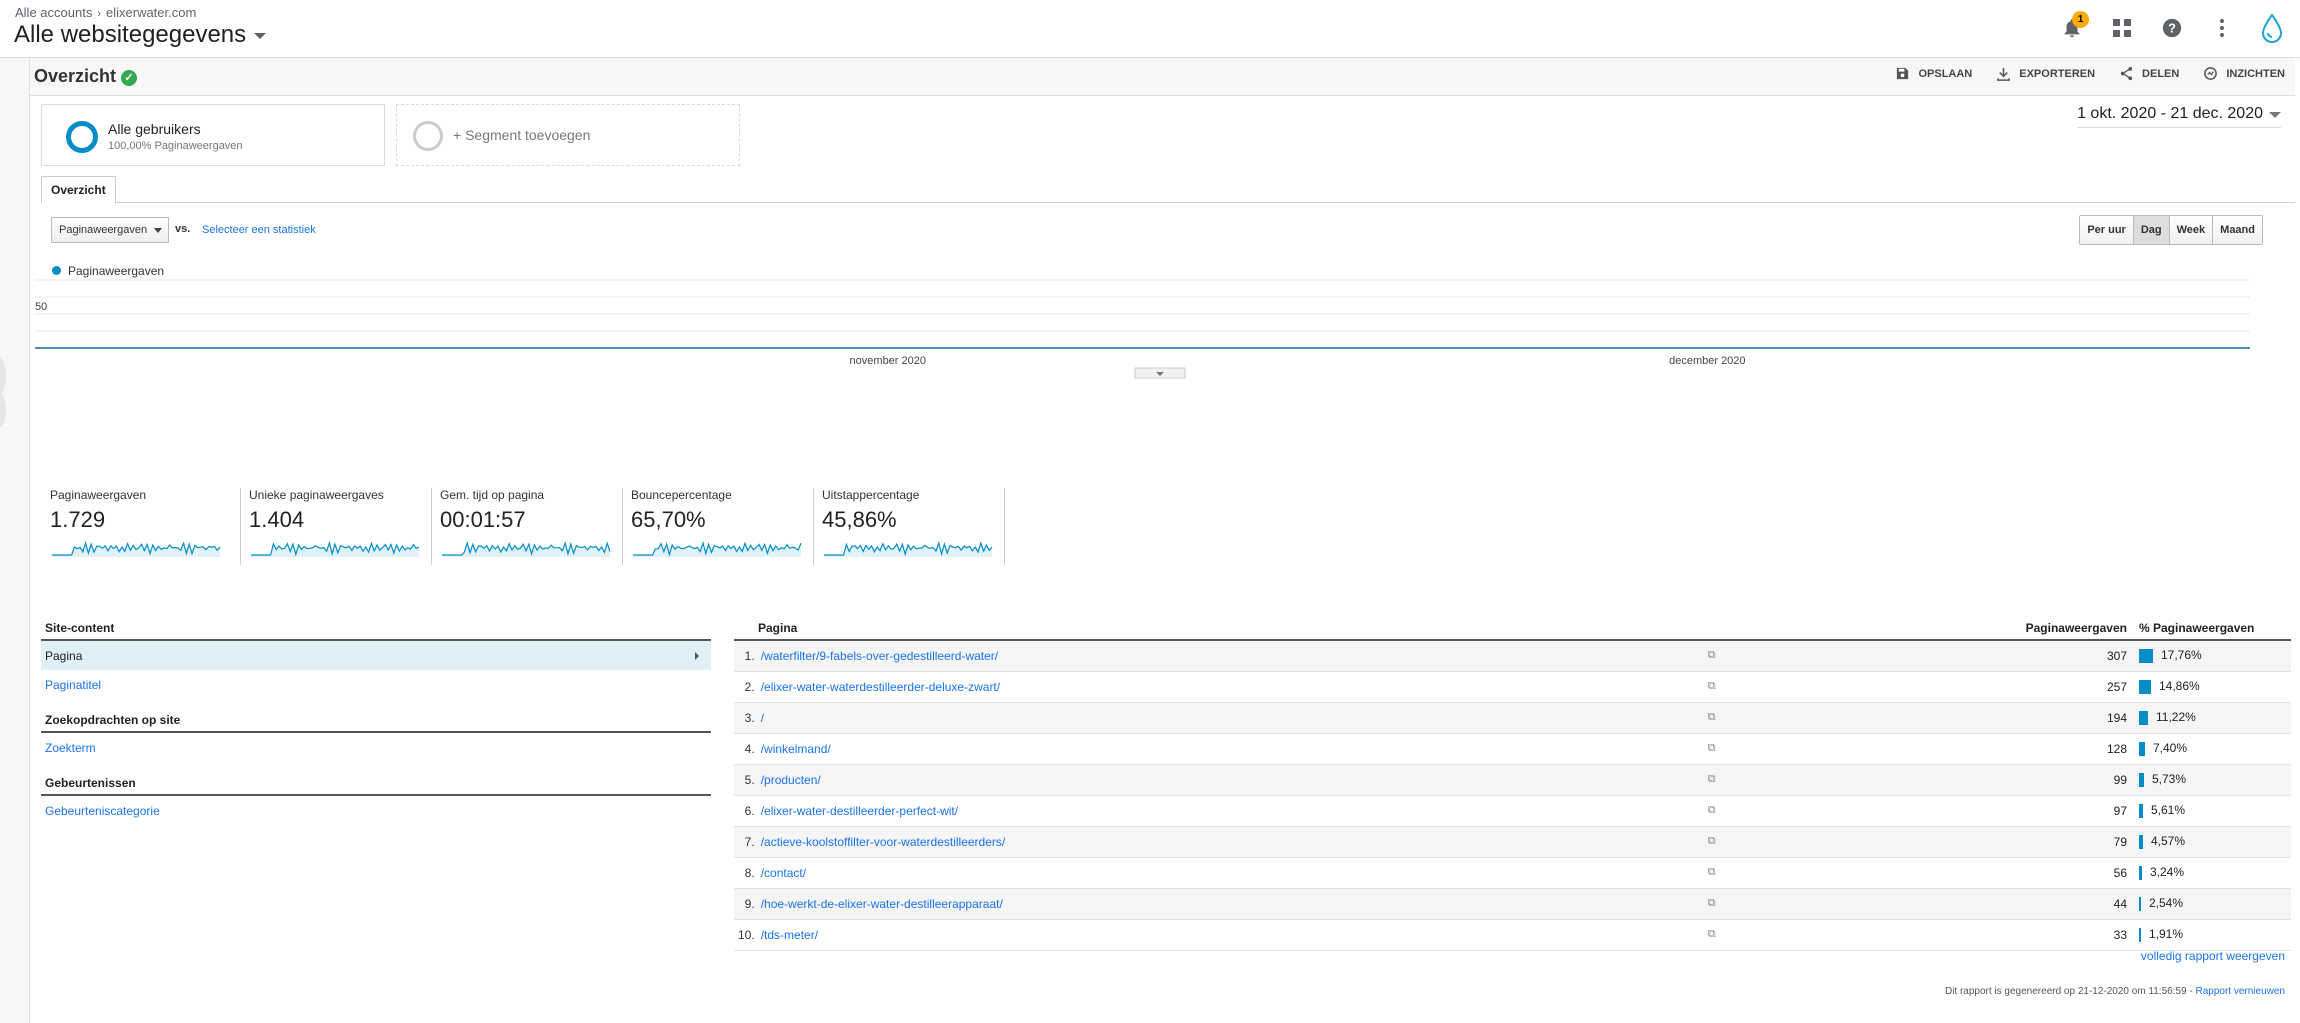 The width and height of the screenshot is (2300, 1023). Describe the element at coordinates (336, 526) in the screenshot. I see `scorecard: Unieke paginaweergaves 1.404` at that location.